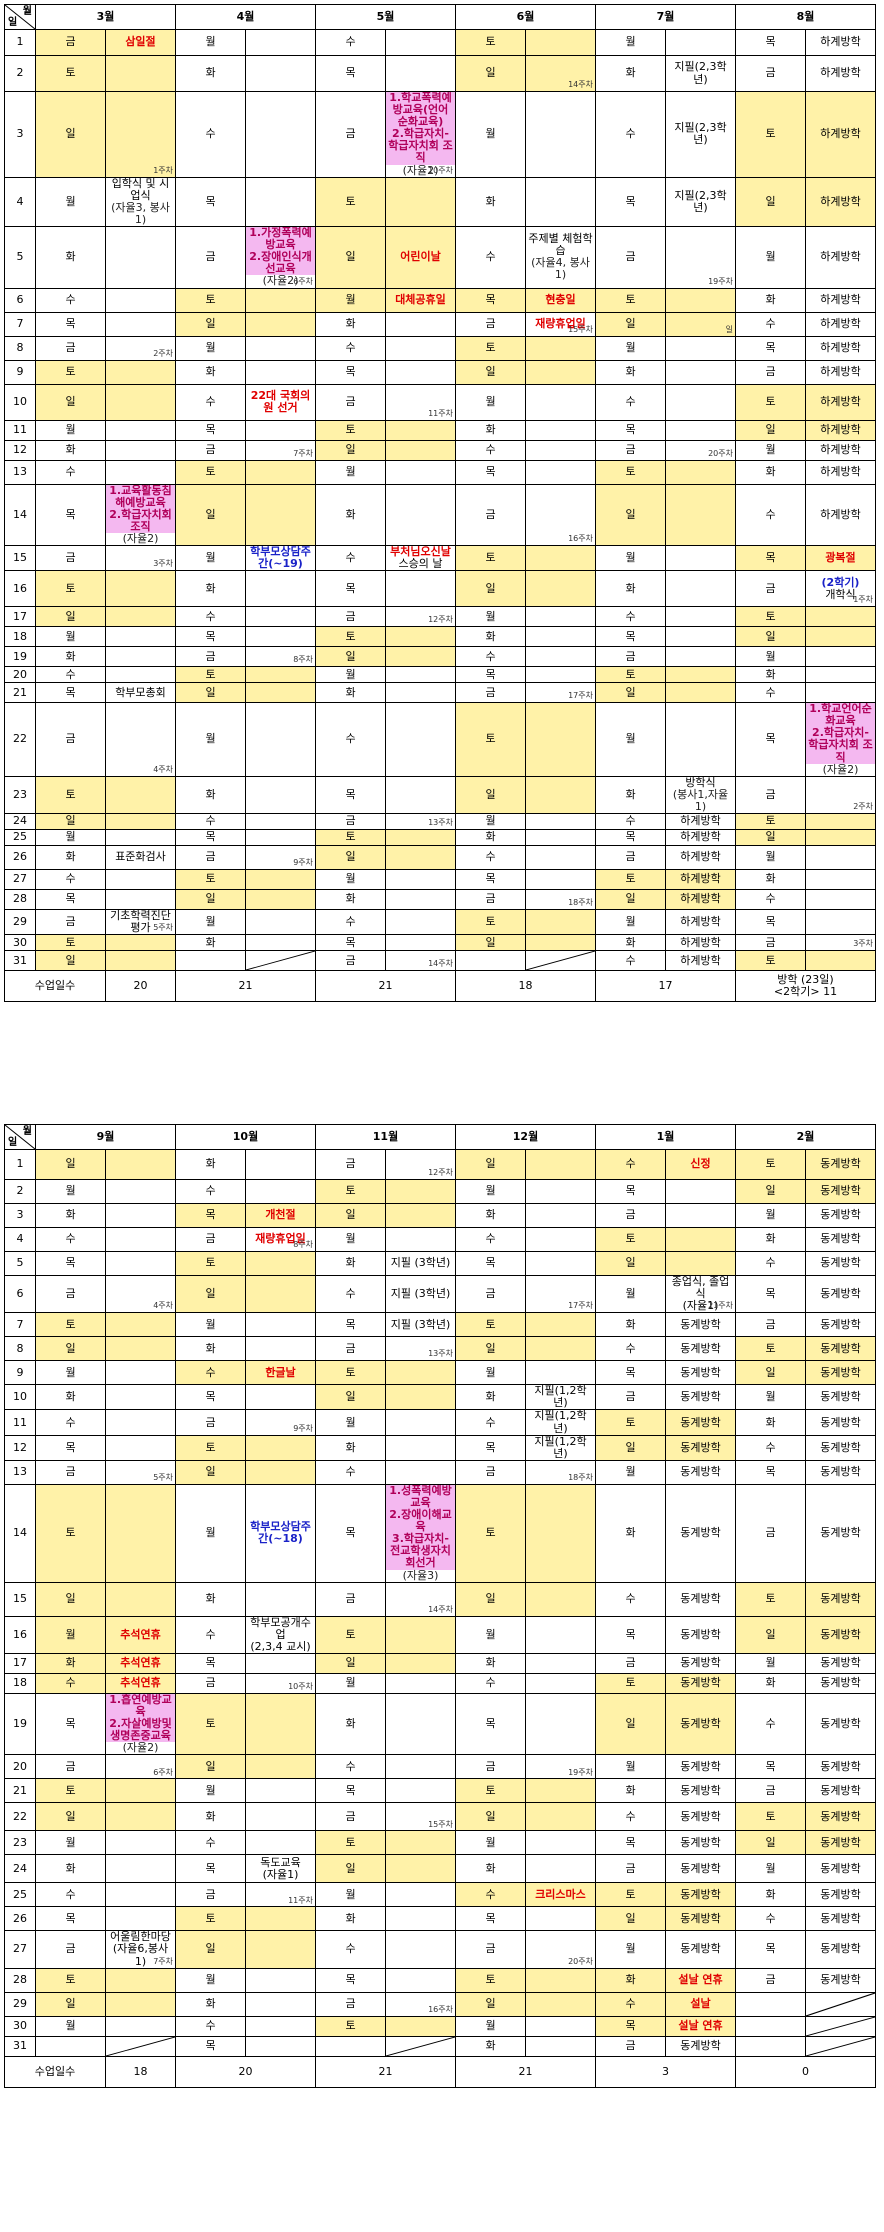 The image size is (884, 2232). Describe the element at coordinates (440, 1980) in the screenshot. I see `day-row: 28 토 월 목 토 화 설날 연휴 금 동계방학` at that location.